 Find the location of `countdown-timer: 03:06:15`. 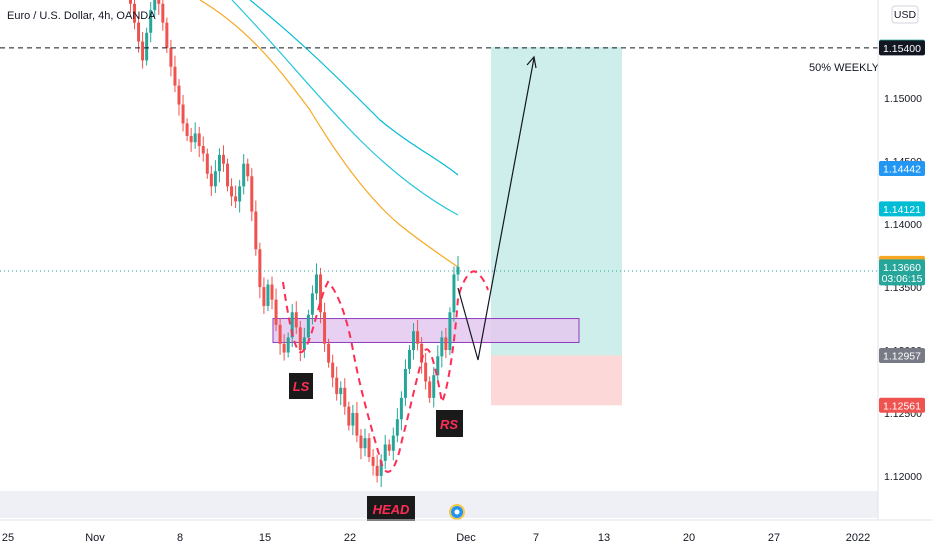

countdown-timer: 03:06:15 is located at coordinates (902, 279).